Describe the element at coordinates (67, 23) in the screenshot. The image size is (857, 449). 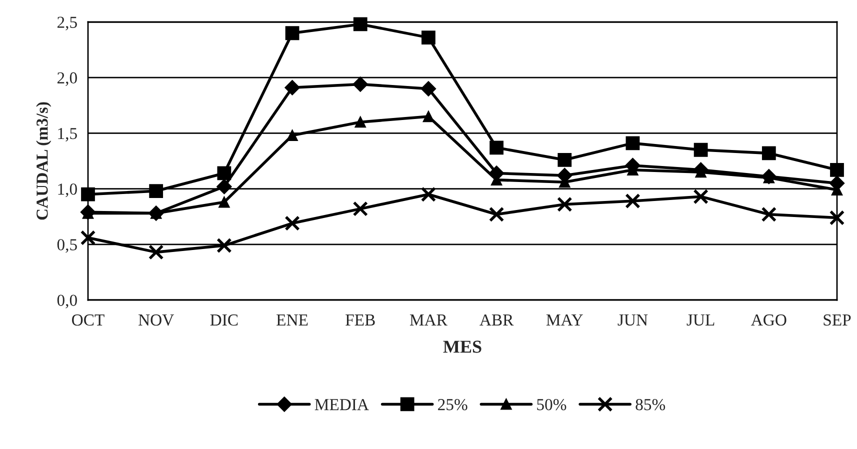
I see `y-tick-label: 2,5` at that location.